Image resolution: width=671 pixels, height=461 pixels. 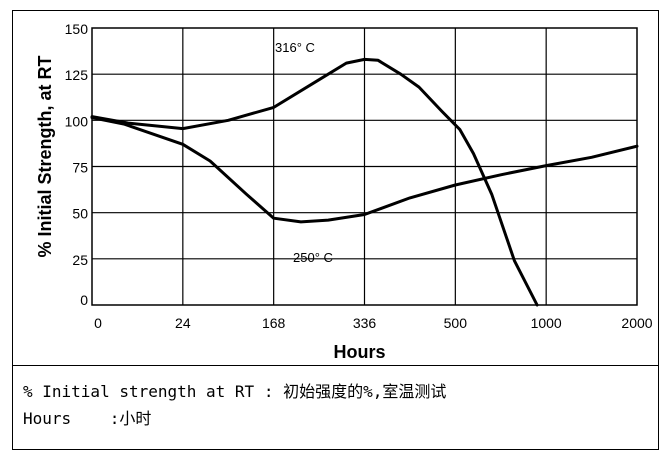 What do you see at coordinates (98, 323) in the screenshot?
I see `x-tick-label: 0` at bounding box center [98, 323].